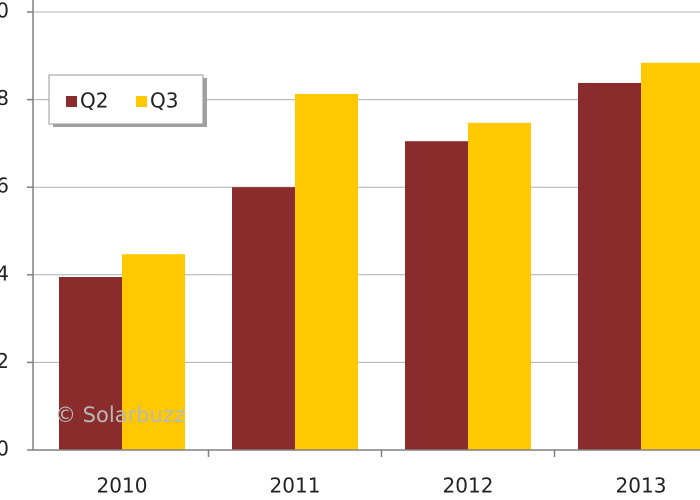 The height and width of the screenshot is (500, 700). I want to click on y-tick-label: 6, so click(4, 186).